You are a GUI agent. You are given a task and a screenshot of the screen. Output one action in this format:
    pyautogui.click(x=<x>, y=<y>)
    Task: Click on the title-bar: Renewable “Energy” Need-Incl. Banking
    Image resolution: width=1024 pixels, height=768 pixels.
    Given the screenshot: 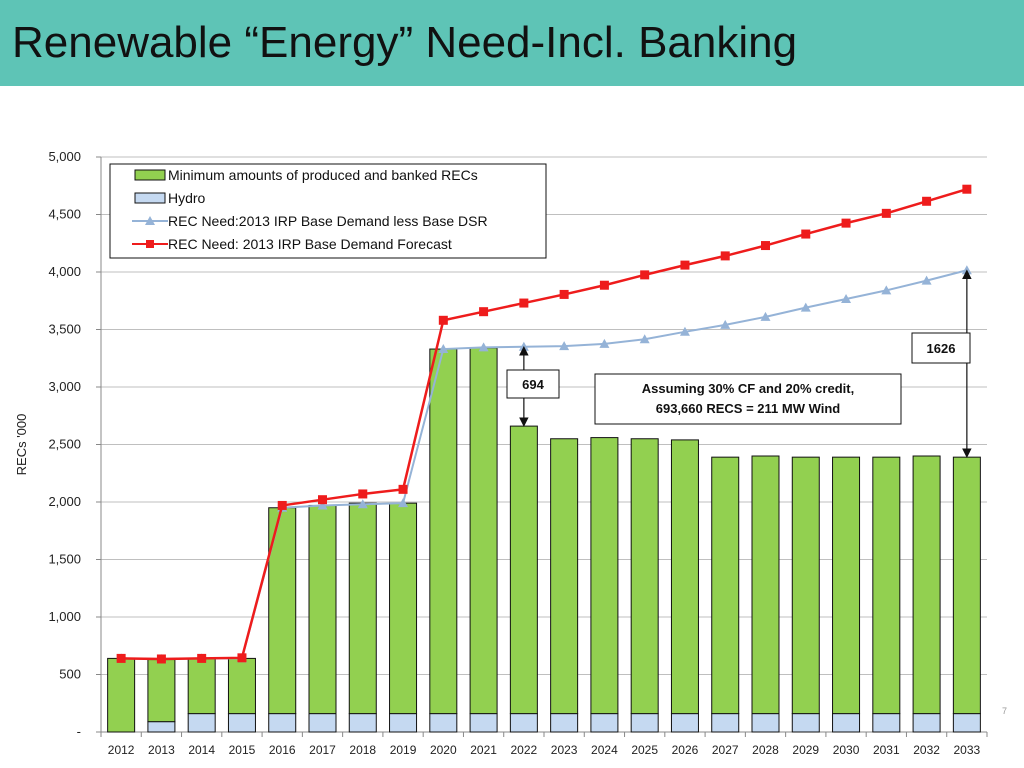 What is the action you would take?
    pyautogui.click(x=512, y=43)
    